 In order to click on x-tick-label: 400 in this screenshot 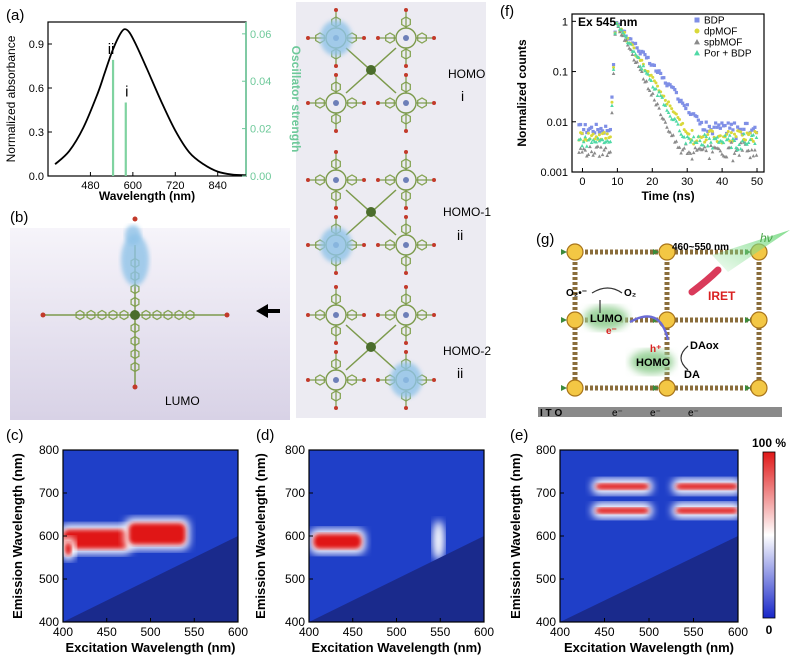, I will do `click(63, 632)`.